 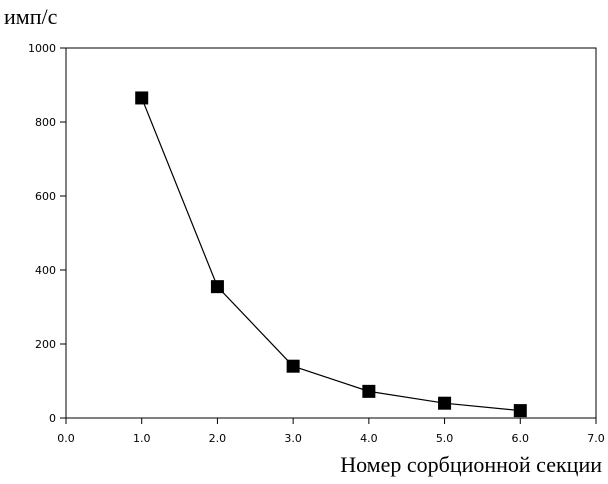 What do you see at coordinates (596, 438) in the screenshot?
I see `x-tick-label: 7.0` at bounding box center [596, 438].